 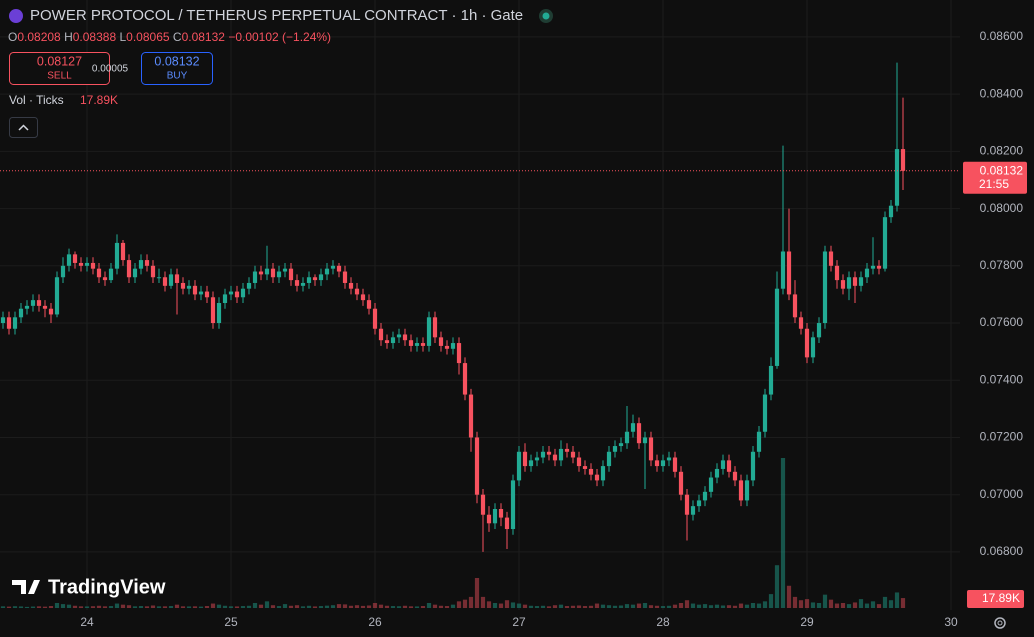 I want to click on volume-last-box, so click(x=995, y=599).